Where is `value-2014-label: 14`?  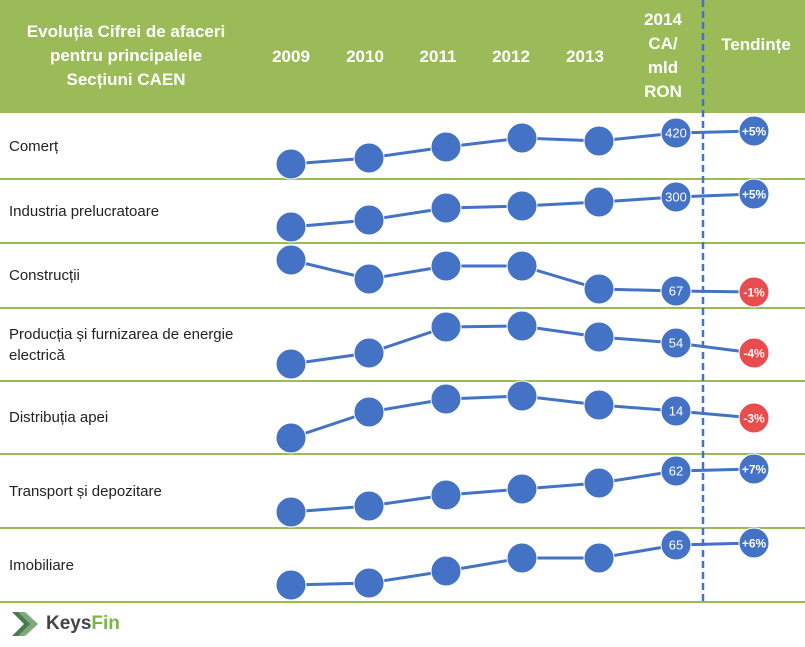
value-2014-label: 14 is located at coordinates (676, 411).